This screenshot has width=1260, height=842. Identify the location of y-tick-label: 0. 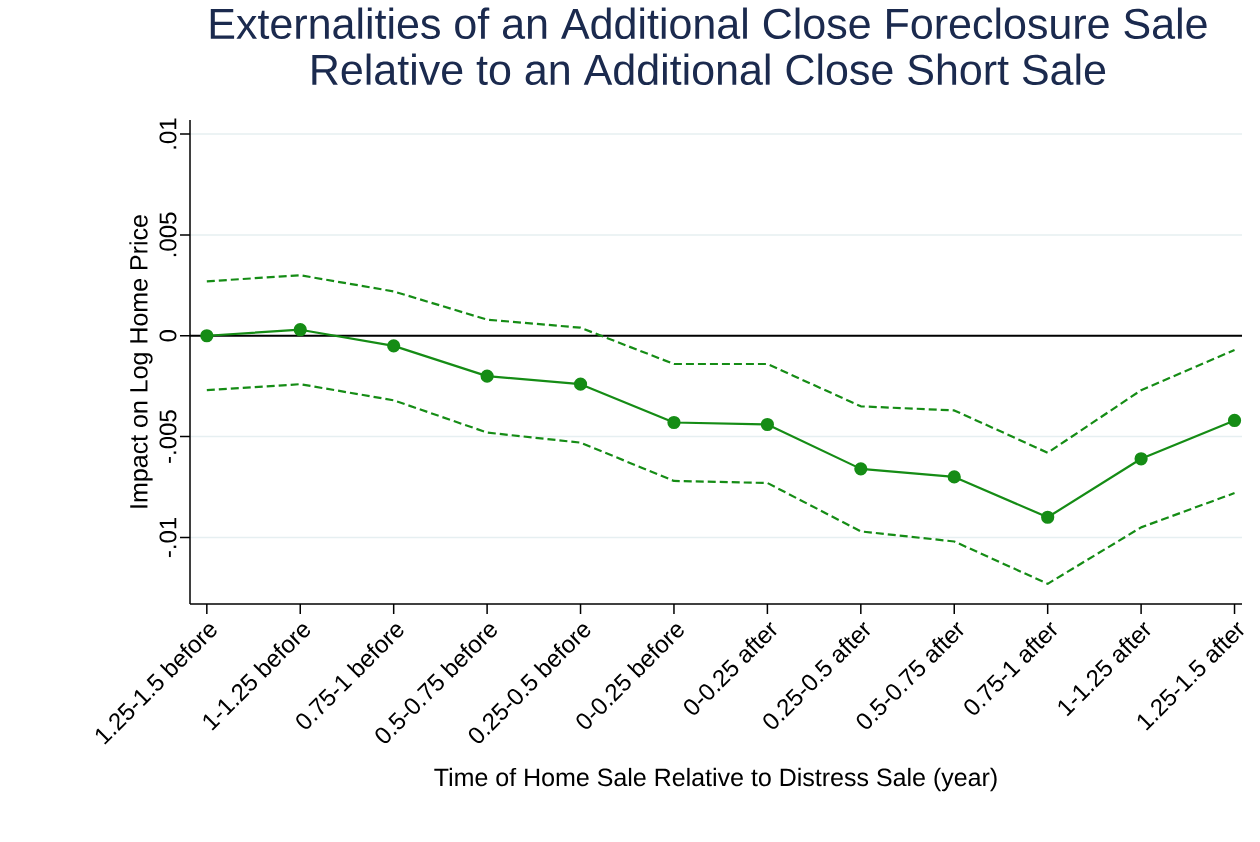
(168, 336).